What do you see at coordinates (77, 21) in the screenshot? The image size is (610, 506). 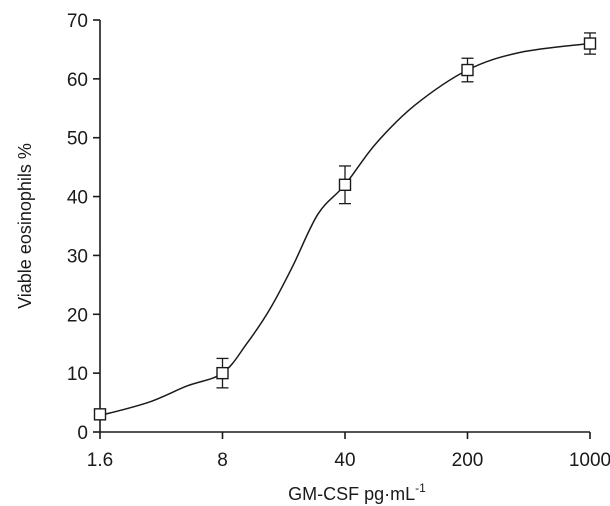 I see `y-tick-label: 70` at bounding box center [77, 21].